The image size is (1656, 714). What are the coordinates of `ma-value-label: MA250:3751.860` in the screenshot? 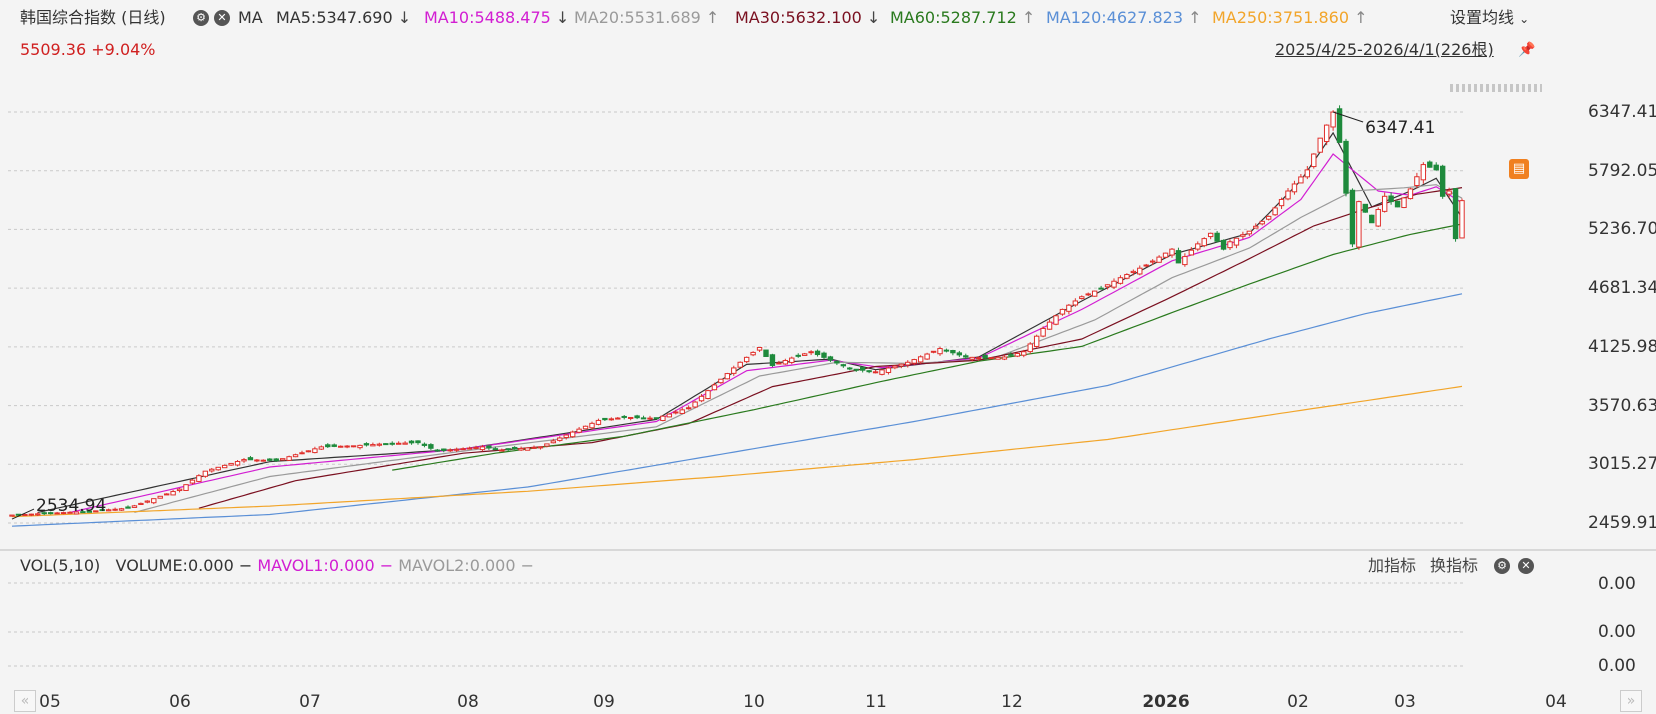 It's located at (1281, 17).